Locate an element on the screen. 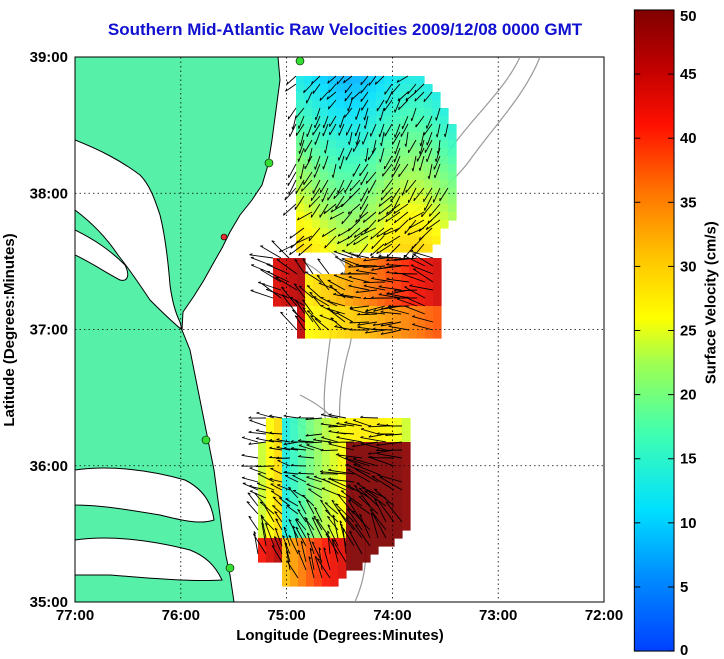 This screenshot has height=659, width=724. colorbar-tick-label: 50 is located at coordinates (688, 17).